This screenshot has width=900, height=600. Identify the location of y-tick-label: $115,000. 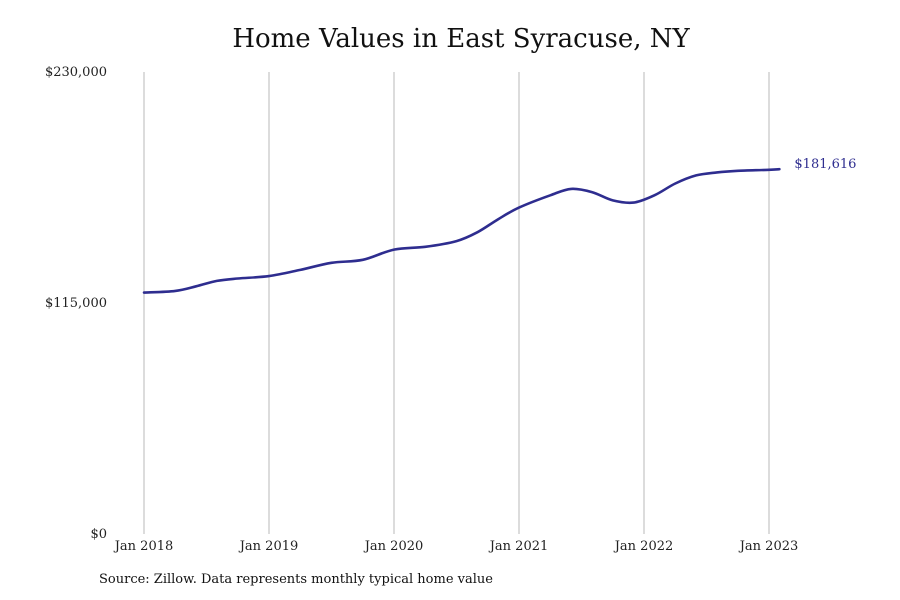
(76, 303).